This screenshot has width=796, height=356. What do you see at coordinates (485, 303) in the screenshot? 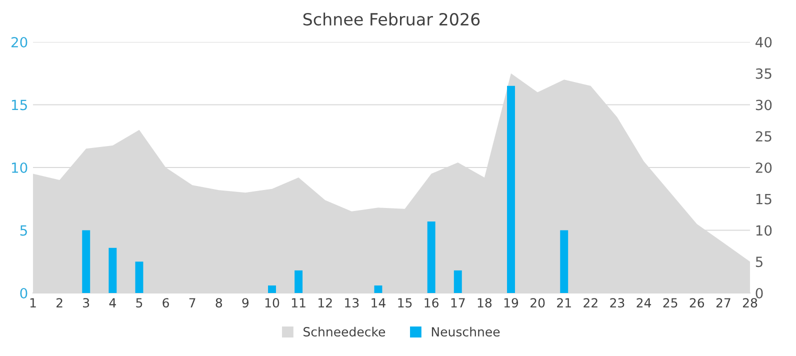
I see `x-tick-label: 18` at bounding box center [485, 303].